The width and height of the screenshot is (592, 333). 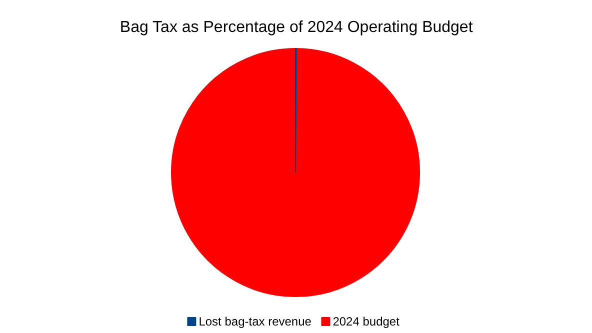 I want to click on chart-title: Bag Tax as Percentage of 2024 Operating Budget, so click(x=297, y=27).